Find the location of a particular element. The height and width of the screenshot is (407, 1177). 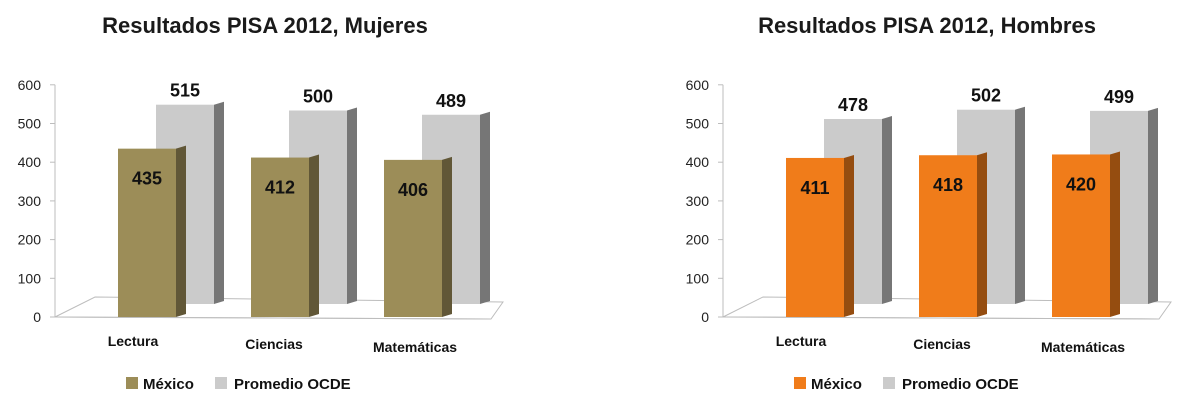

data-label-mexico: 420 is located at coordinates (1081, 184).